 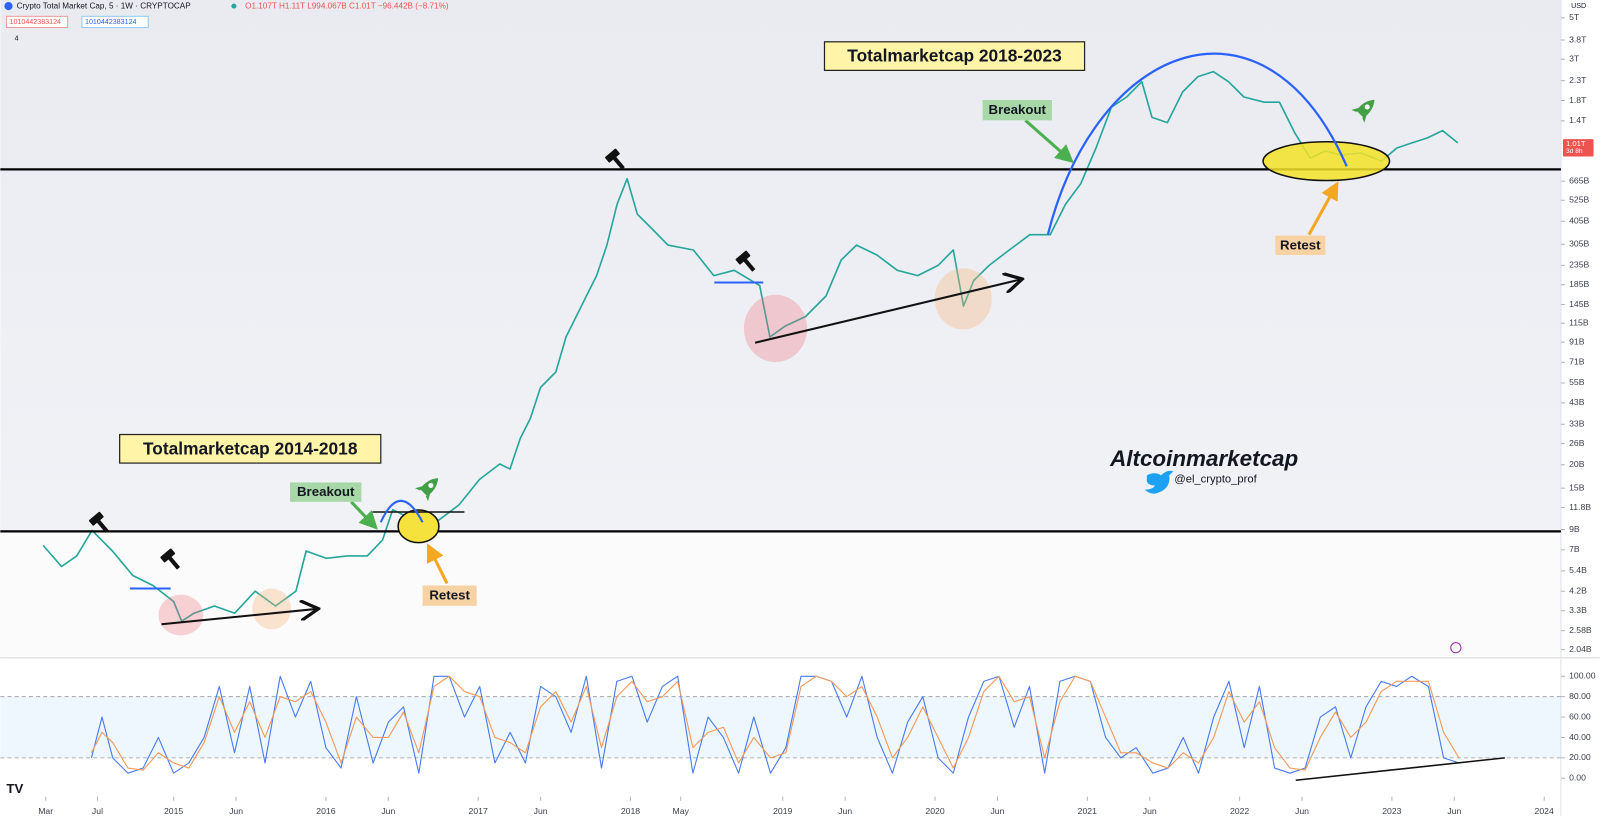 I want to click on event-icon, so click(x=1456, y=648).